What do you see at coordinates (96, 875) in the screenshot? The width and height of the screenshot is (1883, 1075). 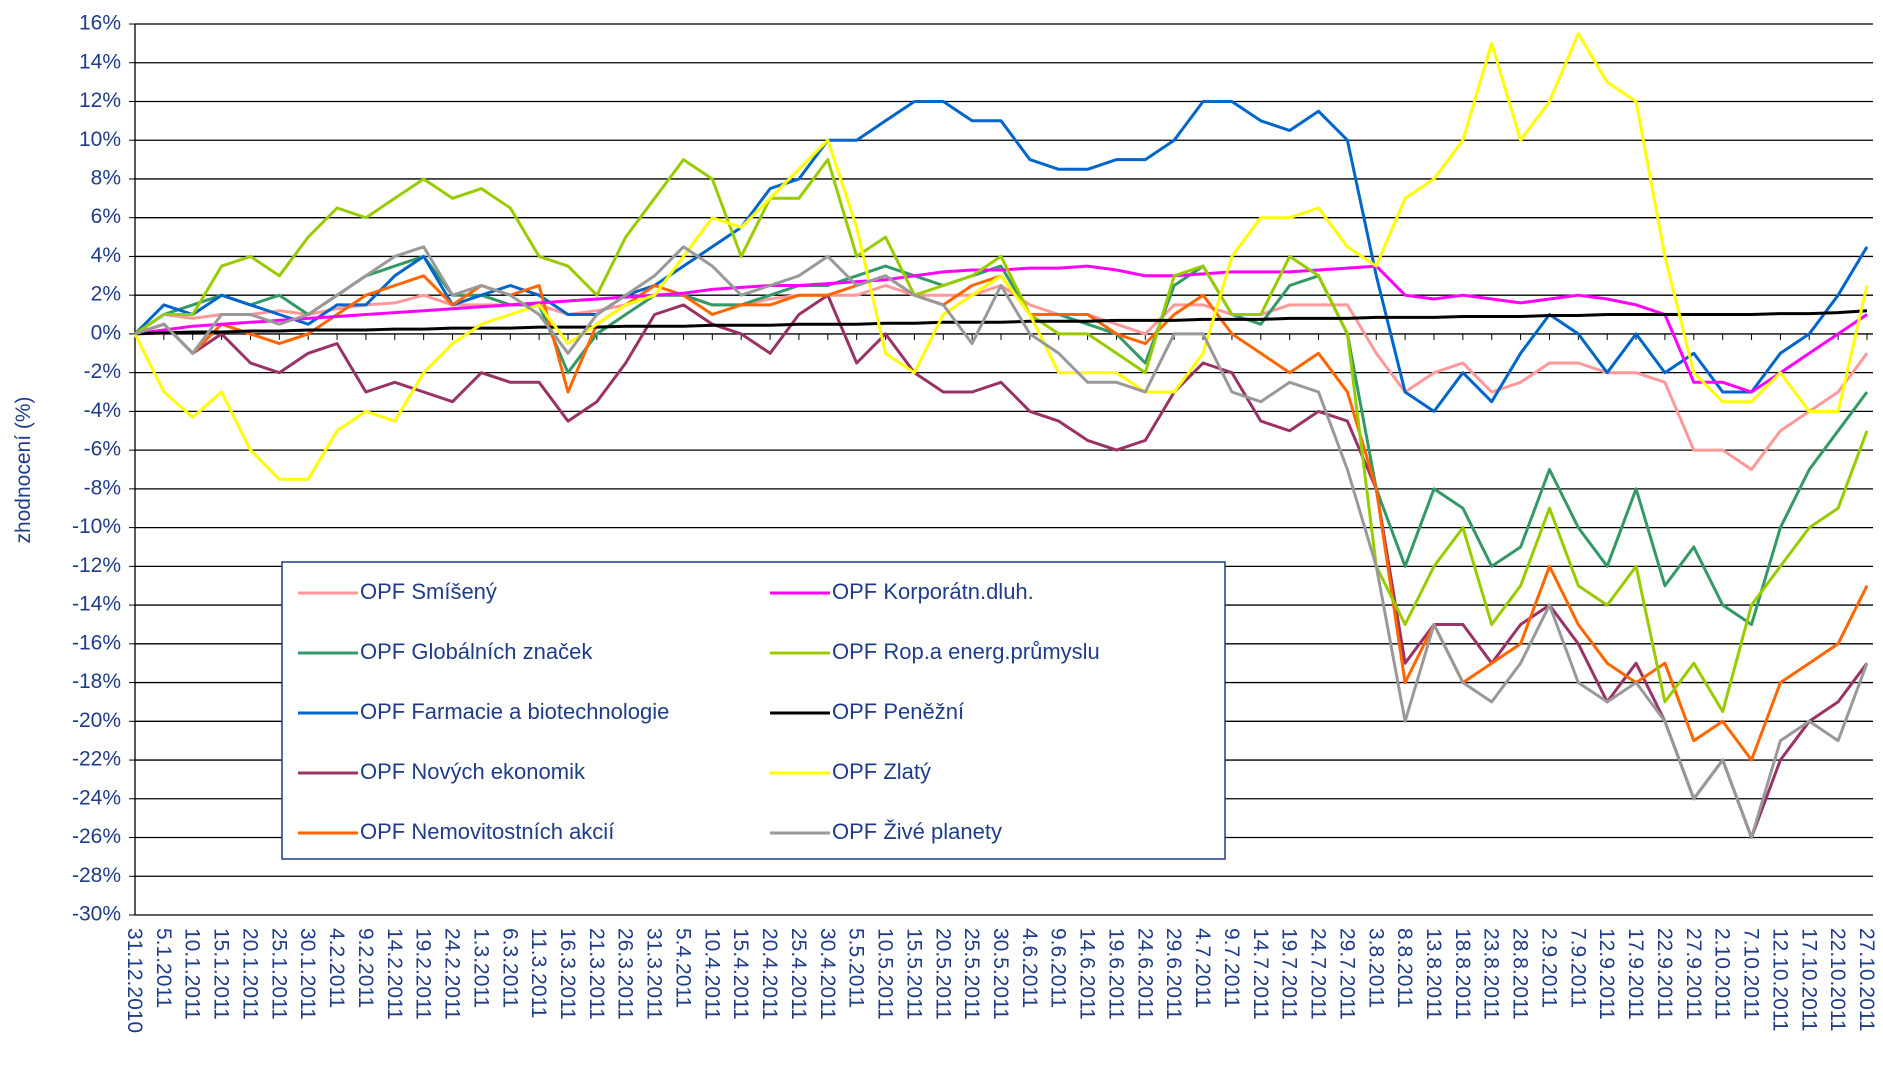 I see `y-tick-label: -28%` at bounding box center [96, 875].